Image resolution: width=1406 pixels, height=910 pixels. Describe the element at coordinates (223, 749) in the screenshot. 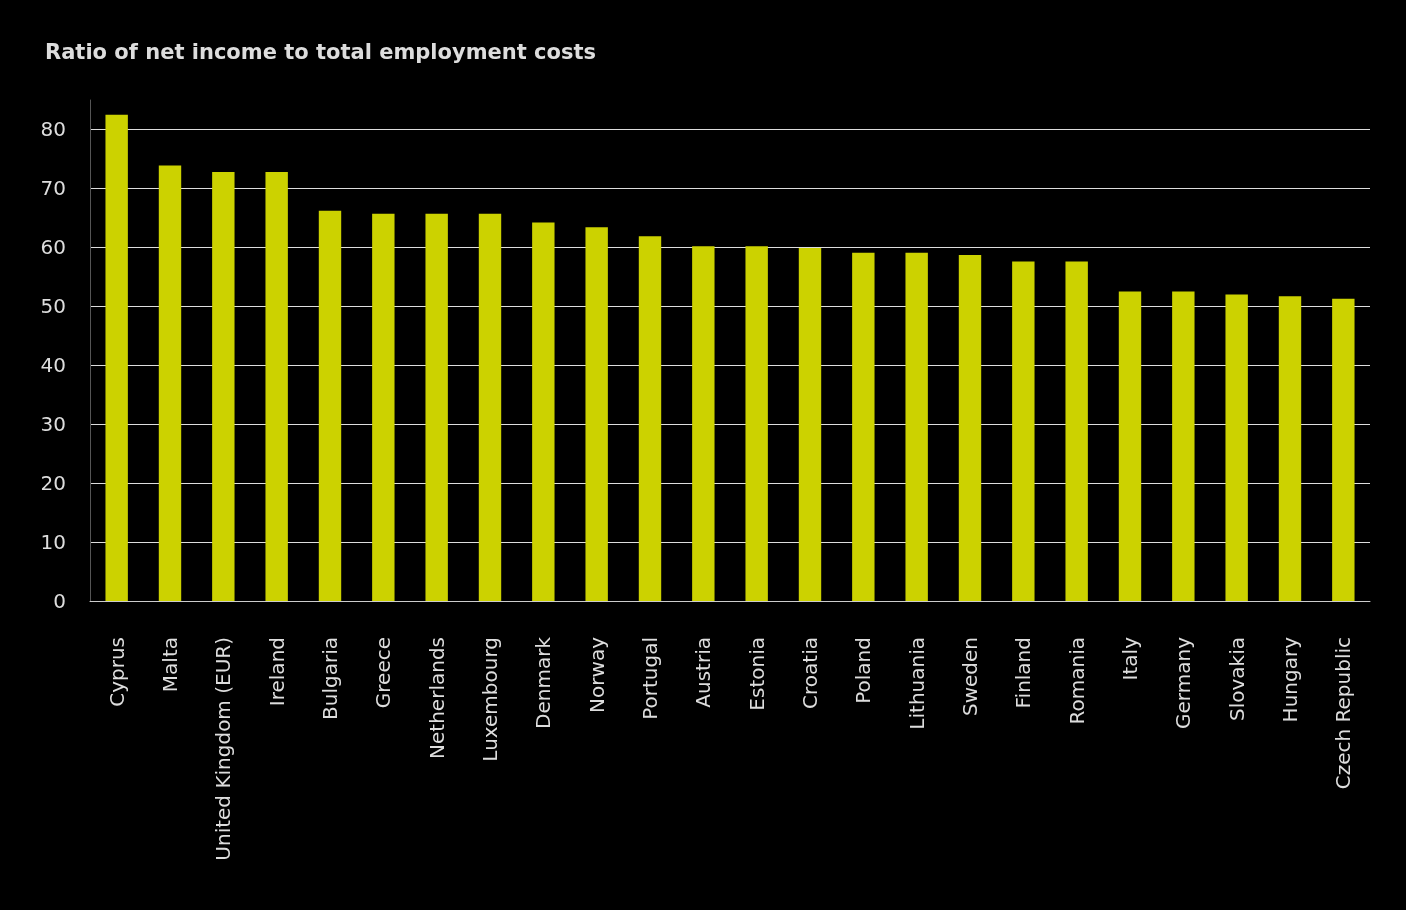

I see `x-tick-label: United Kingdom (EUR)` at that location.